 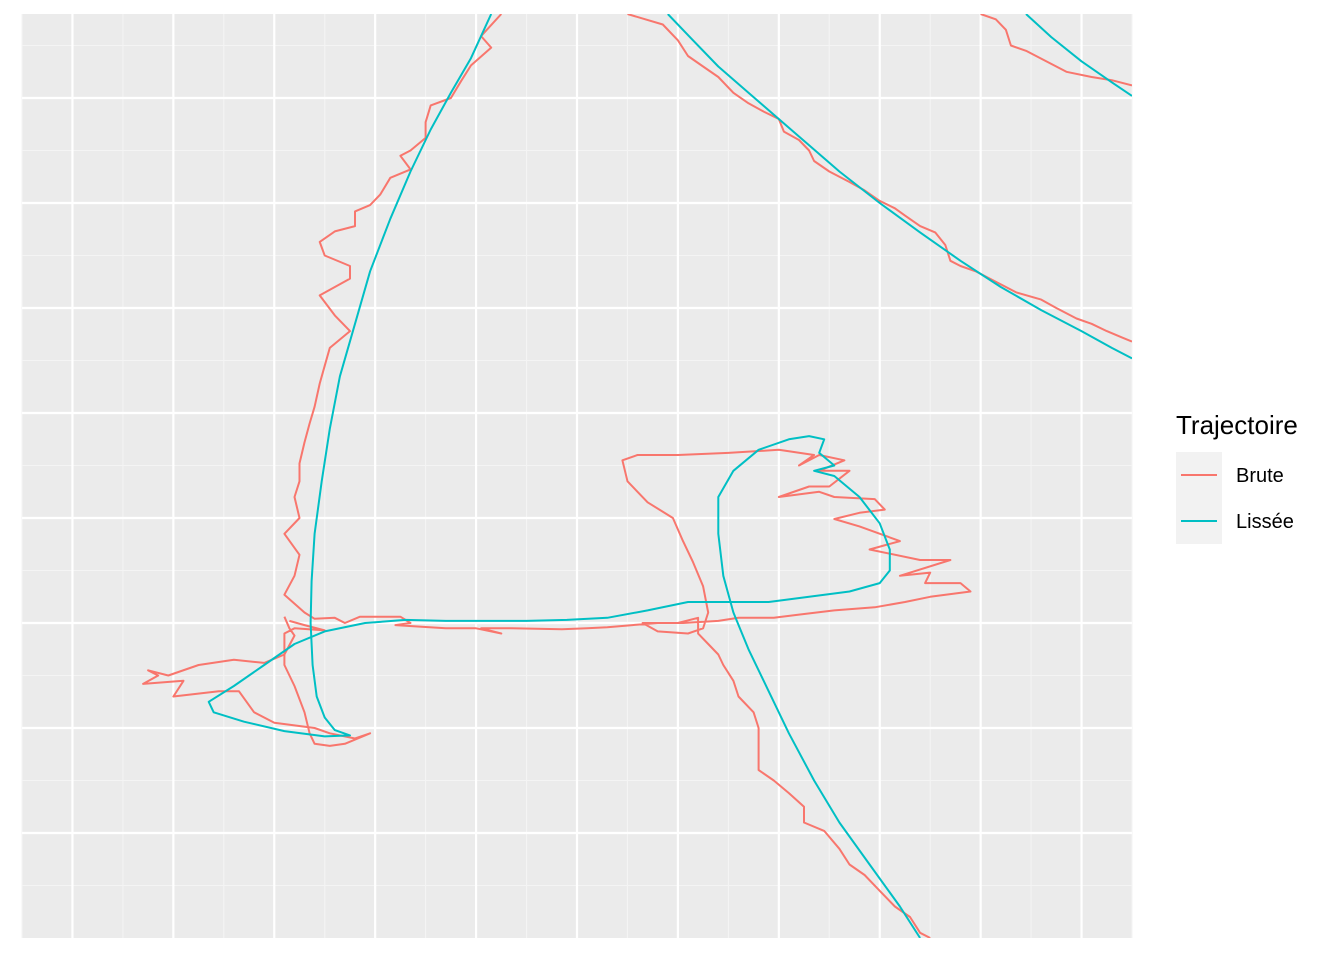 I want to click on legend: Trajectoire Brute Lissée, so click(x=1237, y=477).